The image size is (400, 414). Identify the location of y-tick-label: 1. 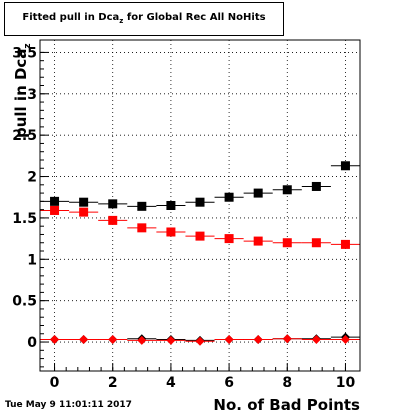
(32, 260).